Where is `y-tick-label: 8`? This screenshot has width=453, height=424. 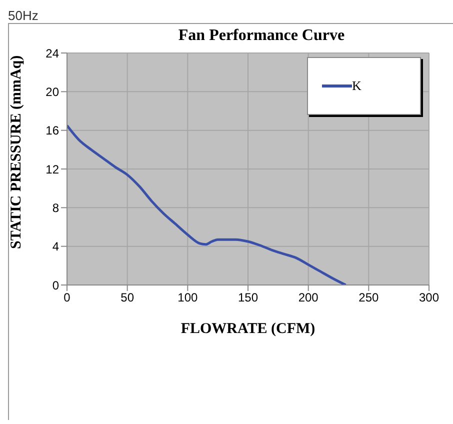
y-tick-label: 8 is located at coordinates (56, 207).